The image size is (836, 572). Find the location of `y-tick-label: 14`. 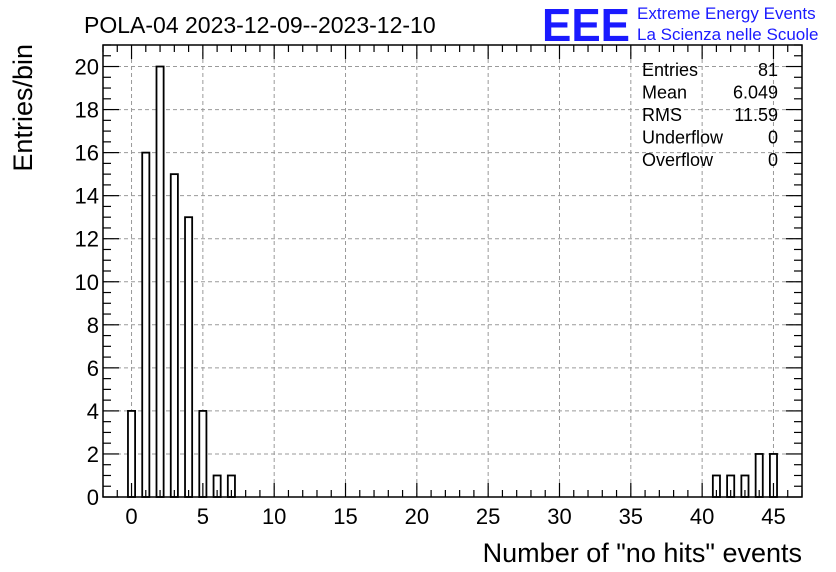

y-tick-label: 14 is located at coordinates (87, 196).